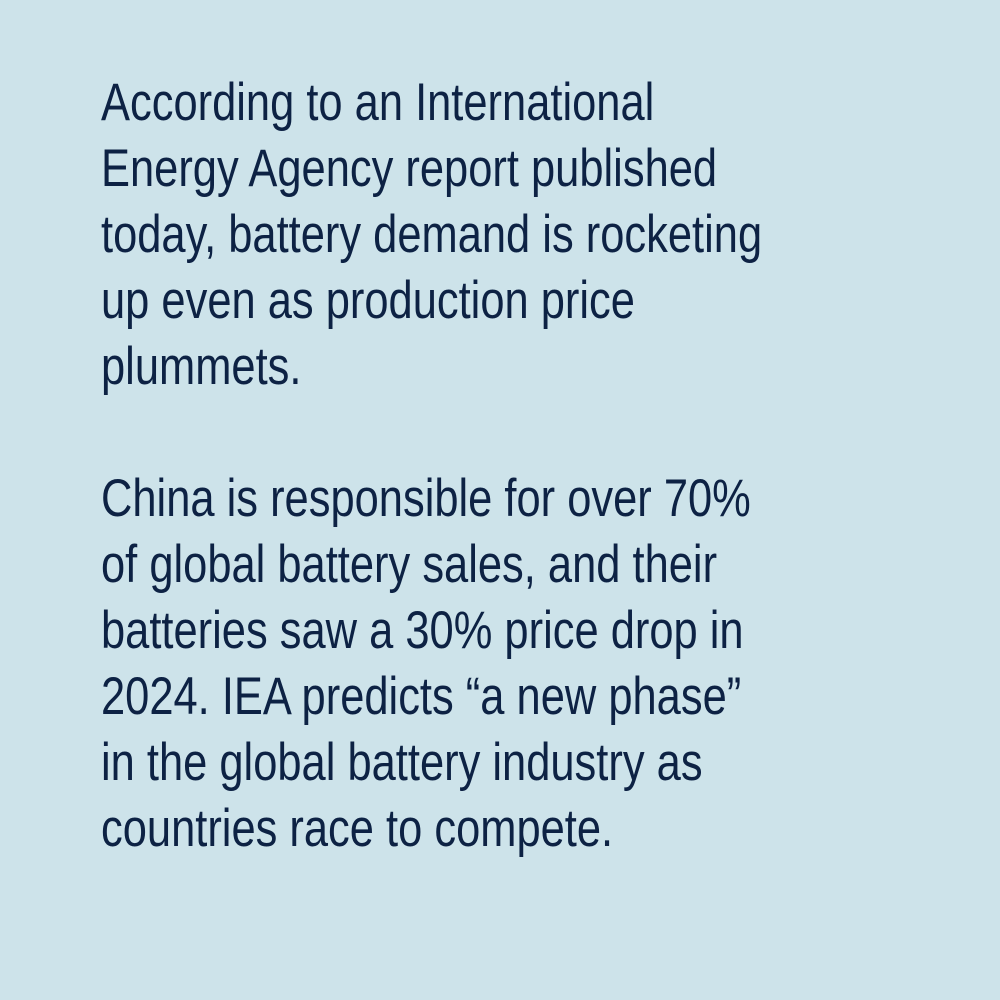 This screenshot has height=1000, width=1000. Describe the element at coordinates (357, 828) in the screenshot. I see `paragraph-line: countries race to compete.` at that location.